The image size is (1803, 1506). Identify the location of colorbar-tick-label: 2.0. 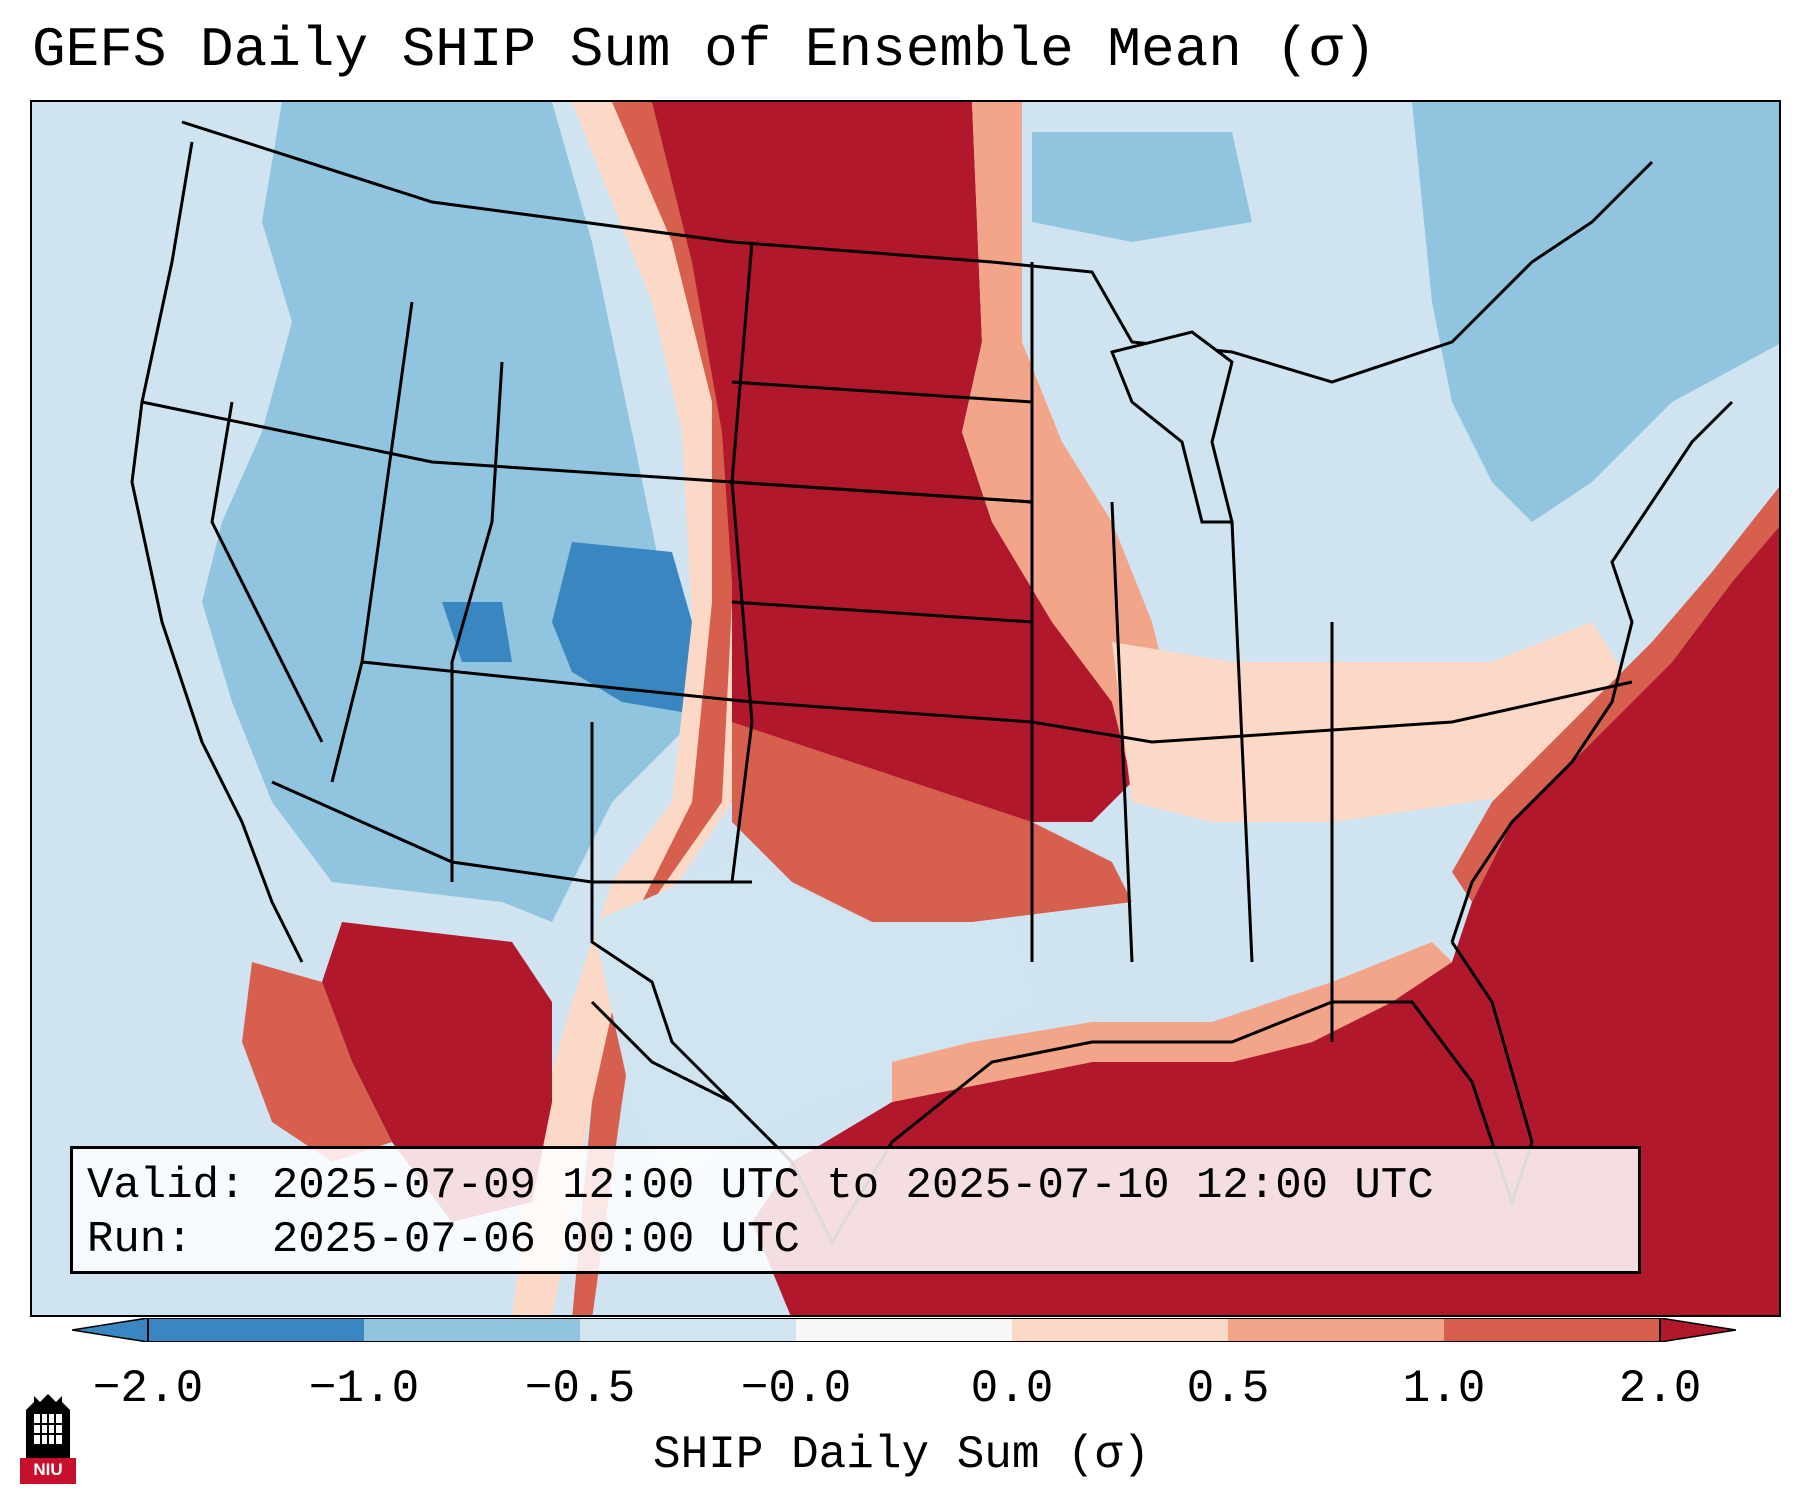
(1660, 1389).